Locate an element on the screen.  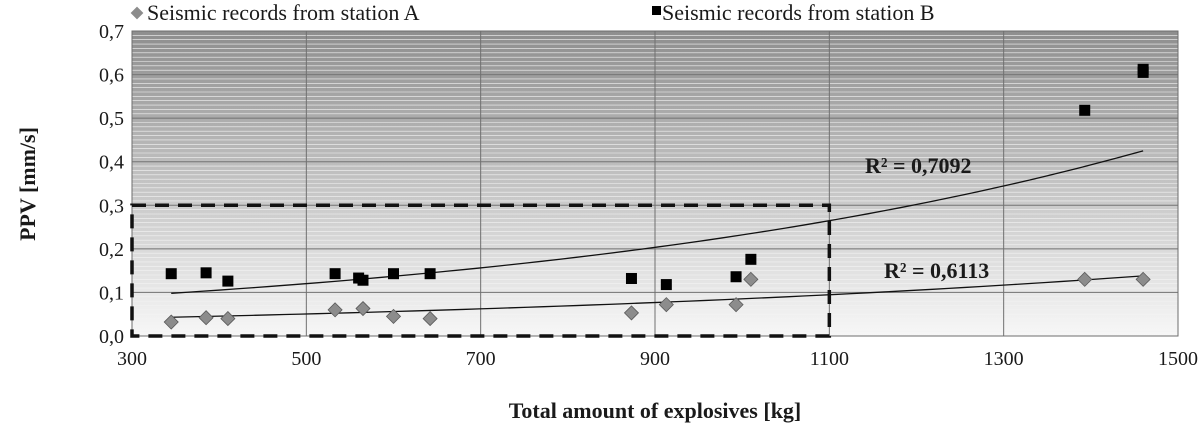
y-tick-label: 0,4 is located at coordinates (111, 163).